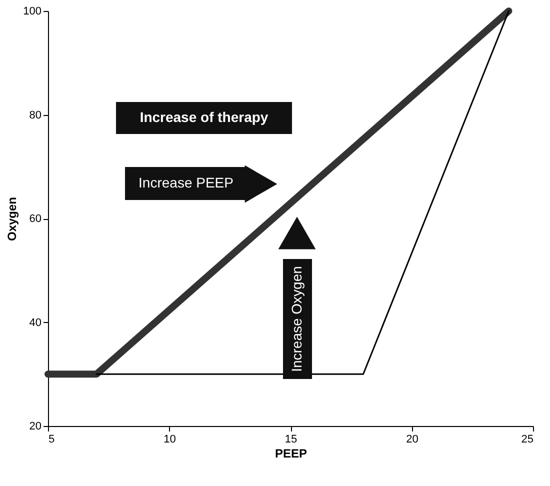 This screenshot has height=486, width=550. Describe the element at coordinates (35, 426) in the screenshot. I see `y-tick-label: 20` at that location.